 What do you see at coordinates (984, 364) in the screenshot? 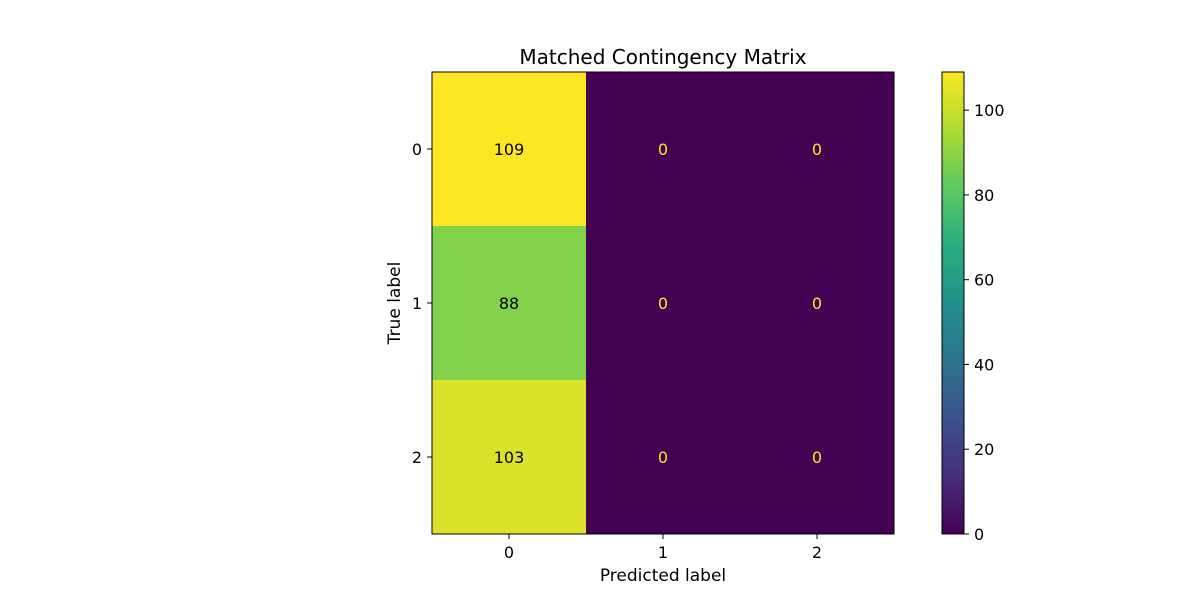
I see `colorbar-tick-label: 40` at bounding box center [984, 364].